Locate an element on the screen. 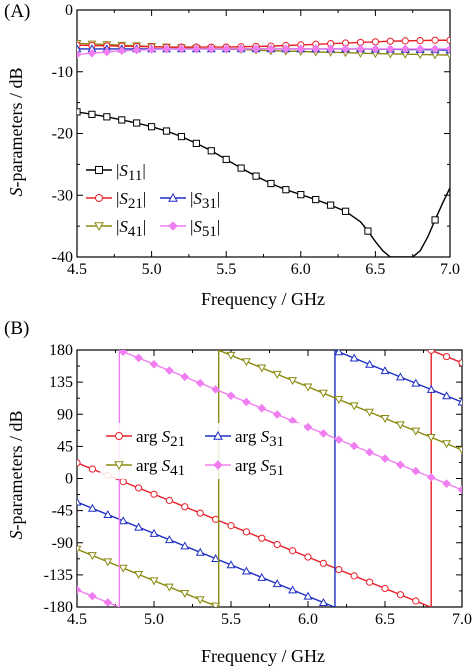  panel-a-y-tick-label: -20 is located at coordinates (62, 134).